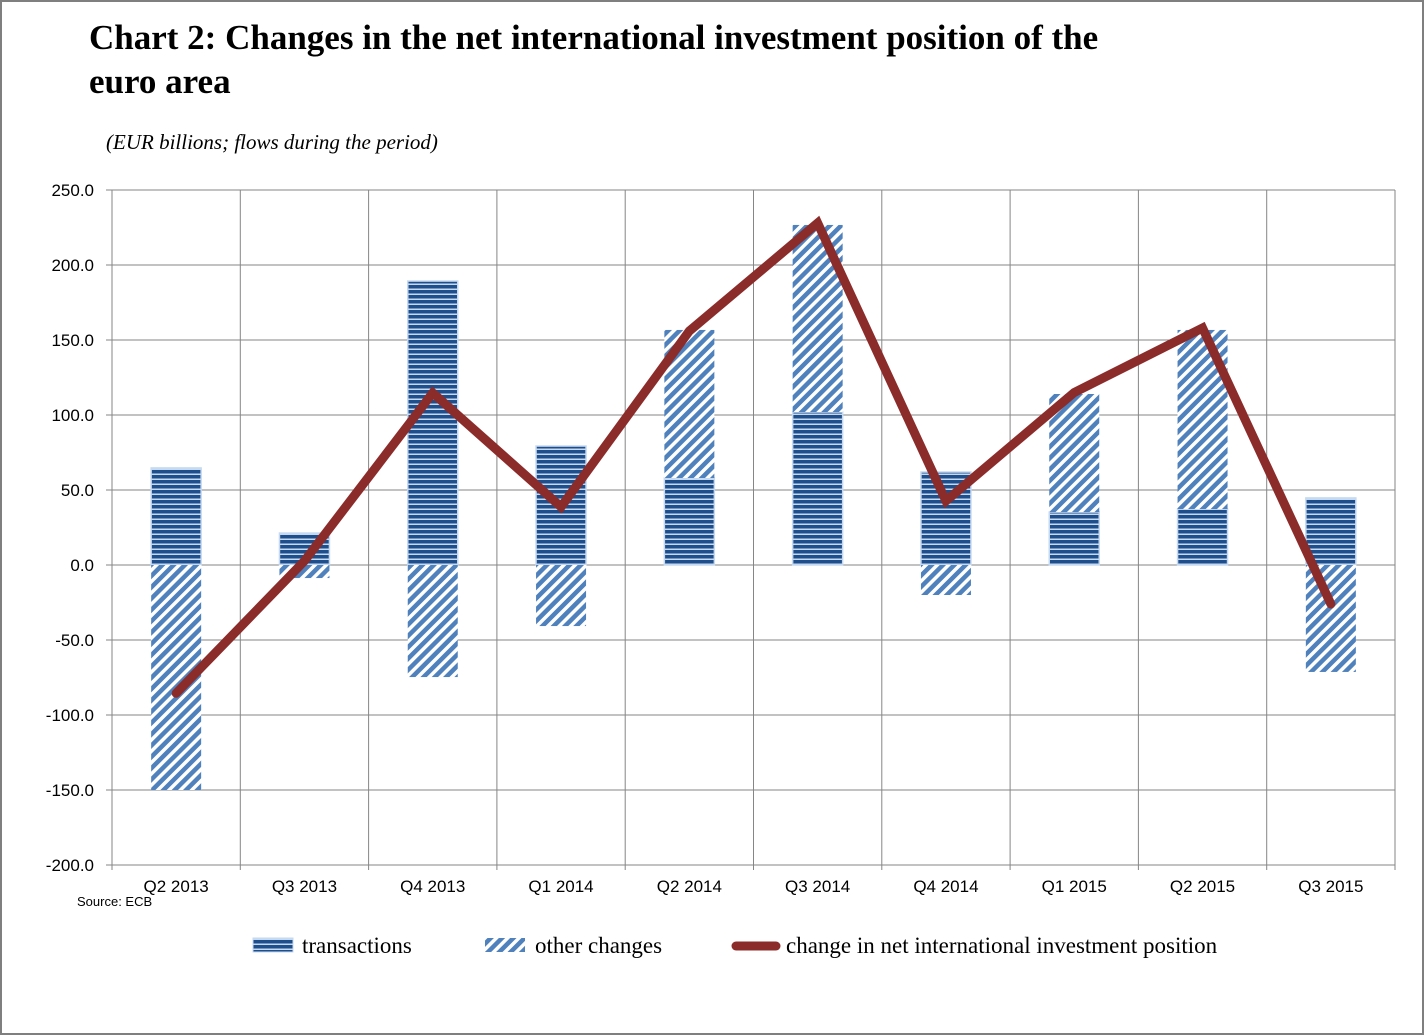 The height and width of the screenshot is (1035, 1424). I want to click on legend-label-other-changes: other changes, so click(598, 945).